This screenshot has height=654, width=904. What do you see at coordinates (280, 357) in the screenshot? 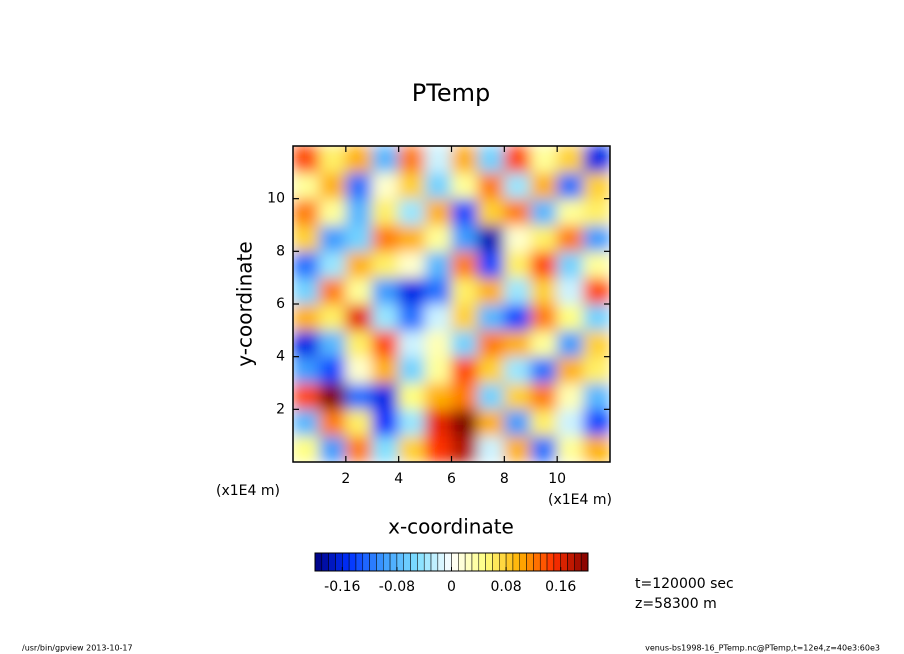
I see `y-tick-label: 4` at bounding box center [280, 357].